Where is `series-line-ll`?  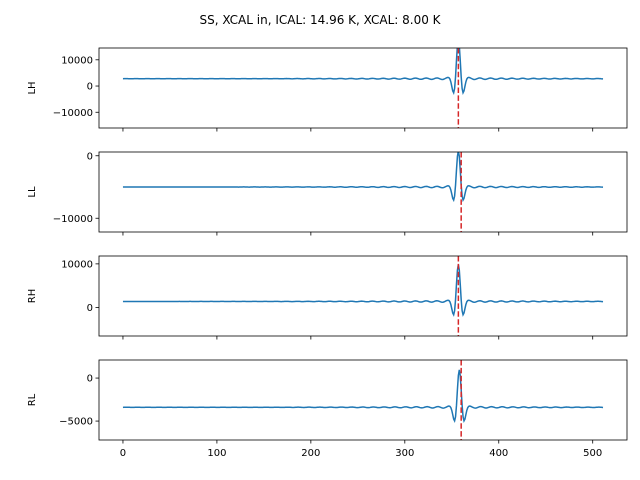 series-line-ll is located at coordinates (363, 177).